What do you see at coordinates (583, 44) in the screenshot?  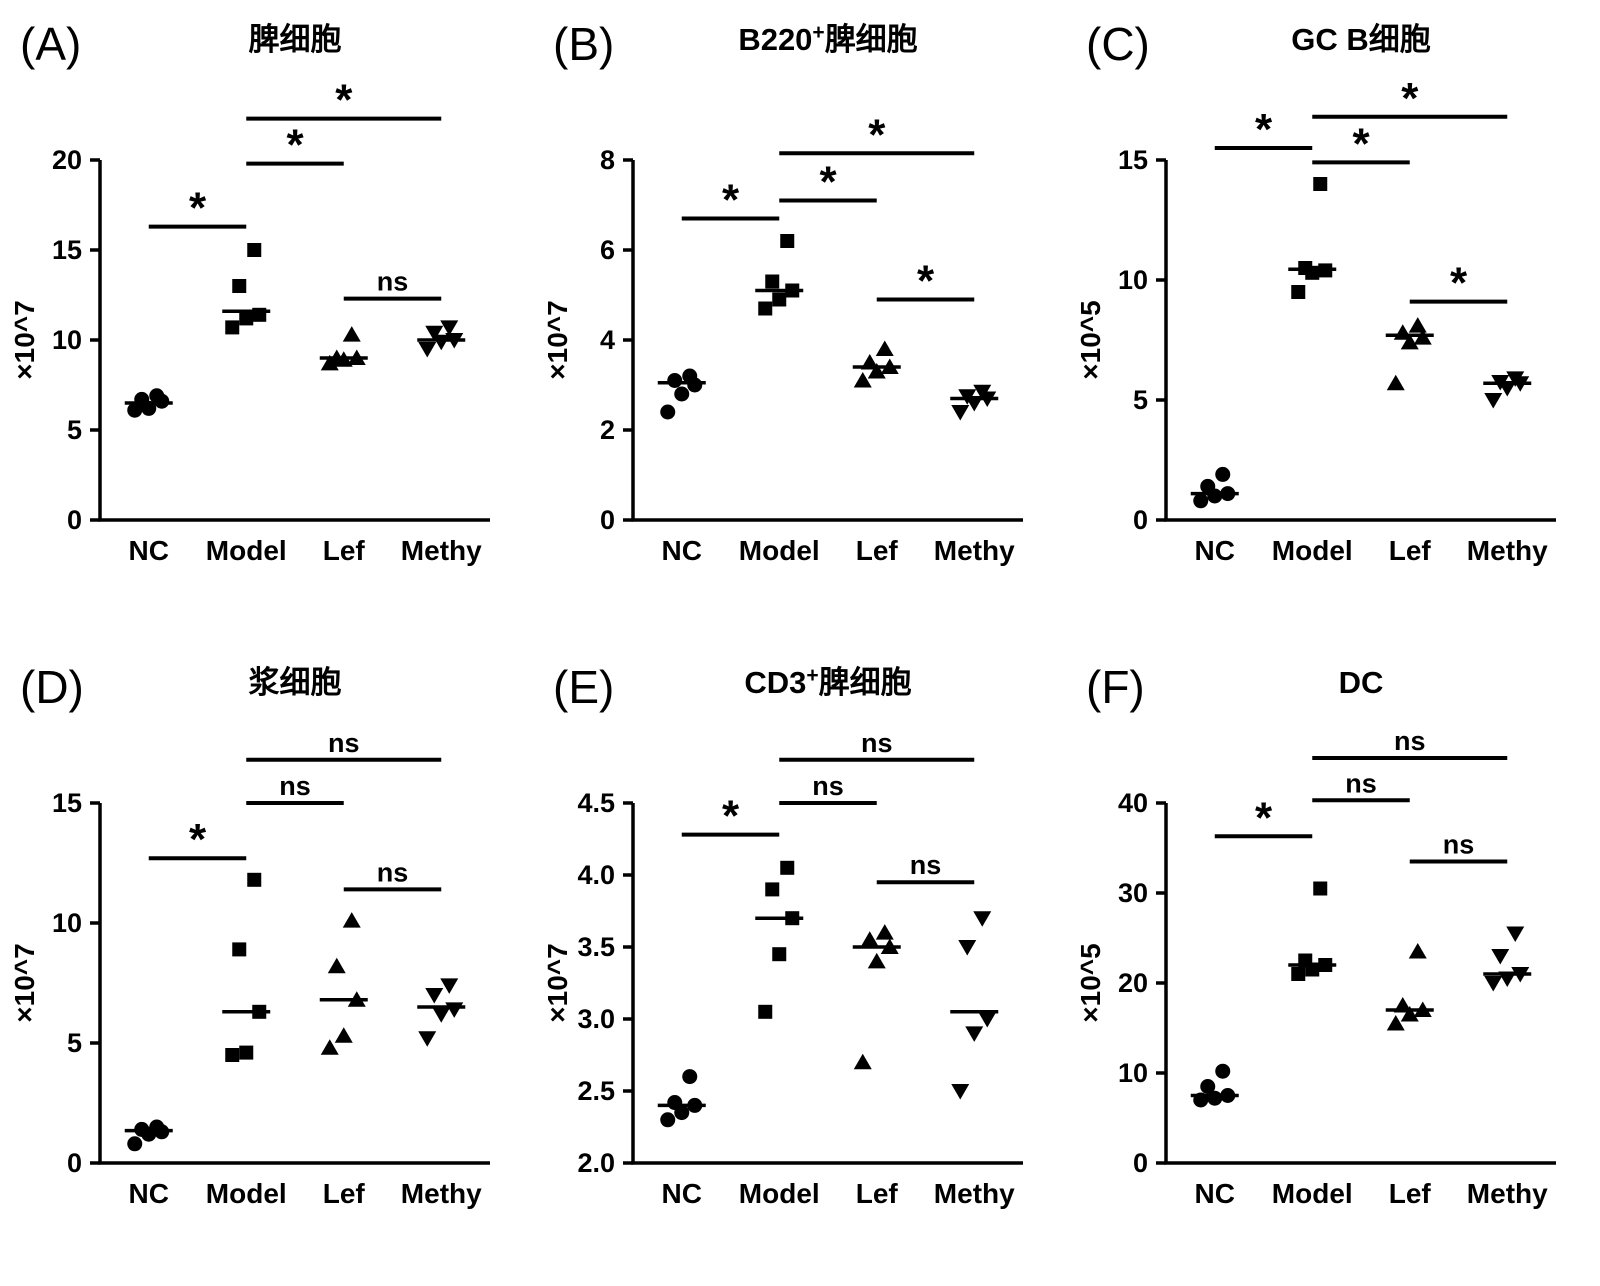 I see `panel-letter: (B)` at bounding box center [583, 44].